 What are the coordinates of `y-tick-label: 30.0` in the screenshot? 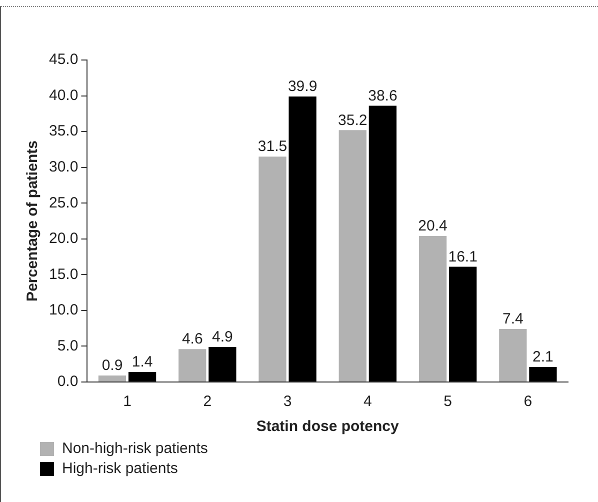 It's located at (63, 167).